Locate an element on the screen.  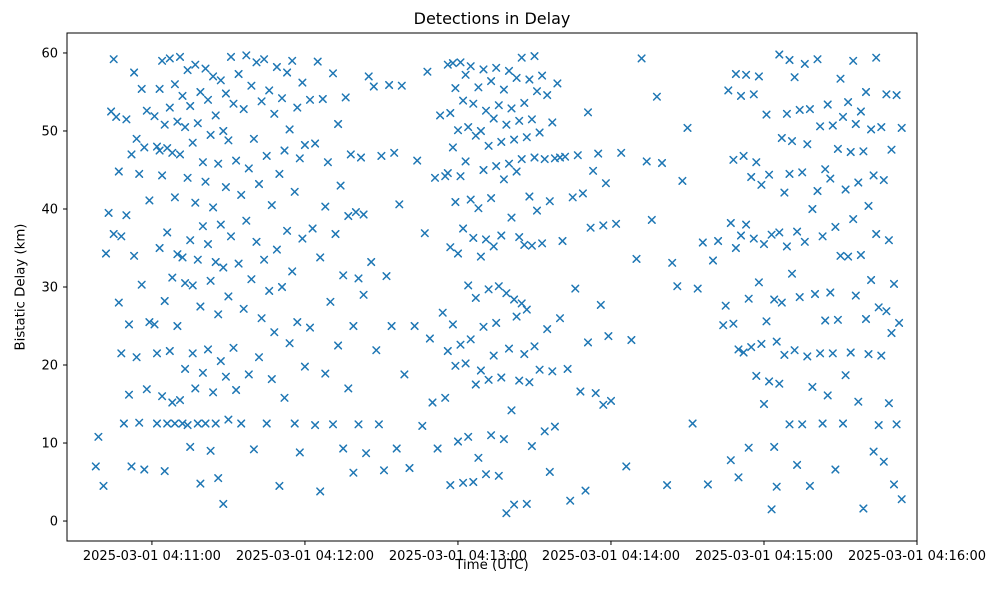
y-tick-label: 50 is located at coordinates (49, 131).